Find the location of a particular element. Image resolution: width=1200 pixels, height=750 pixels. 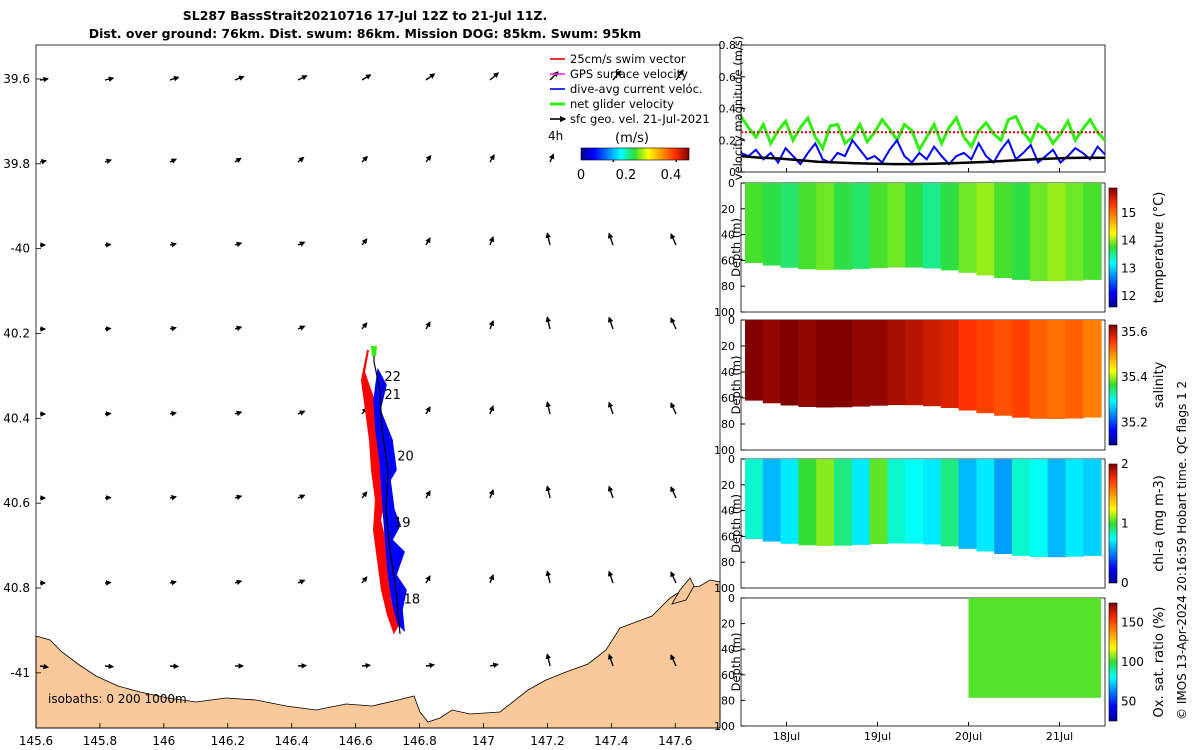

sec-sal-colorbar-tick: 35.6 is located at coordinates (1134, 332).